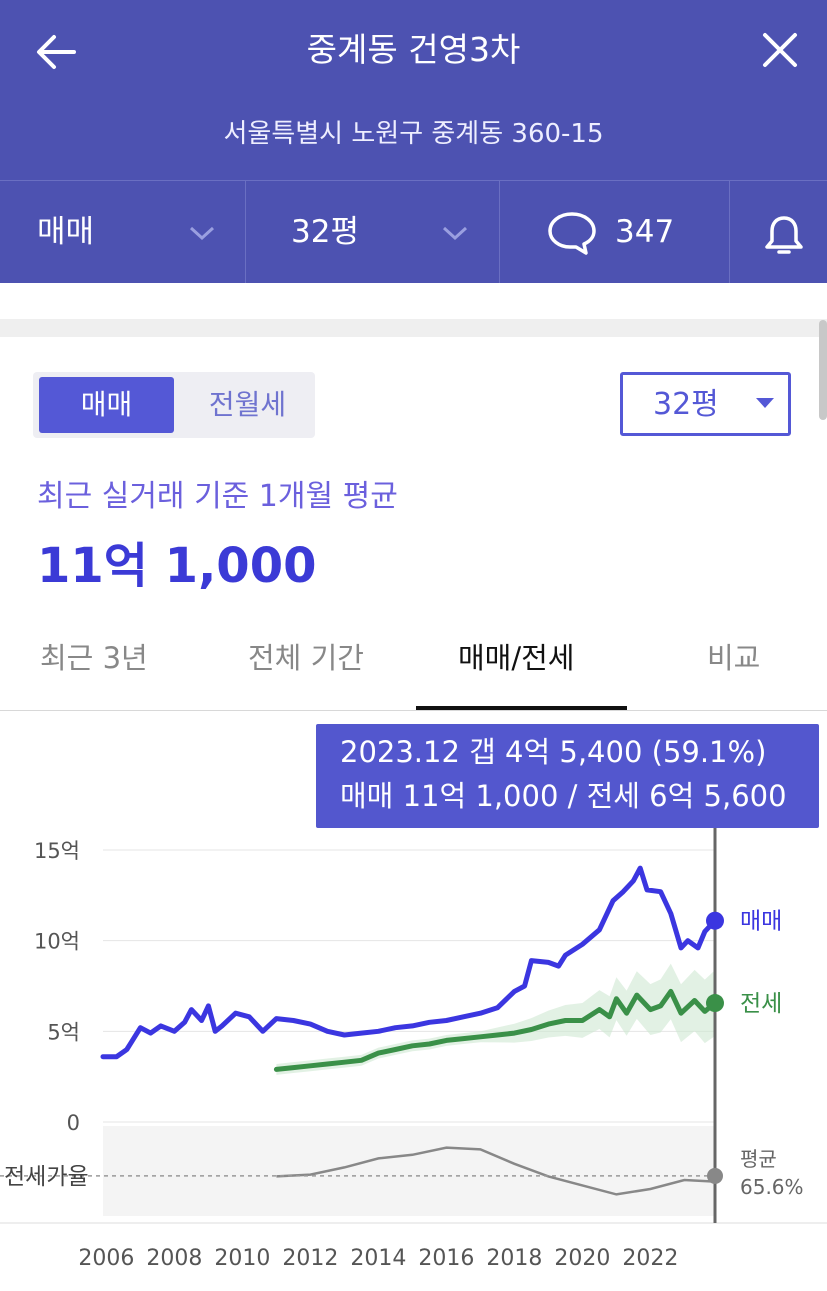  I want to click on x-tick-label: 2022, so click(650, 1258).